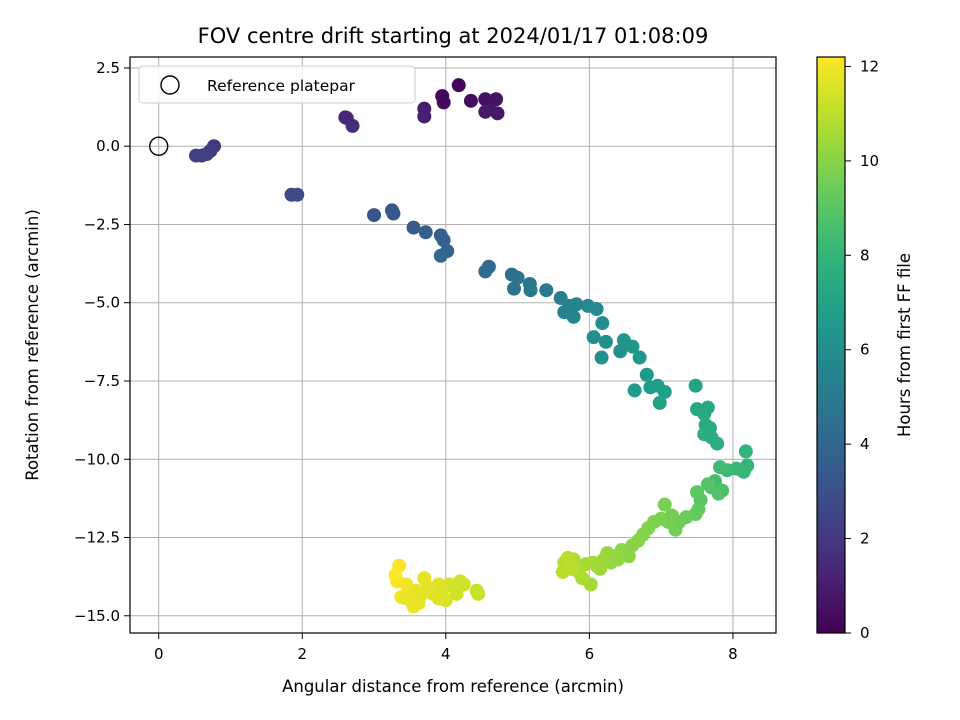  I want to click on x-tick-label: 2, so click(302, 654).